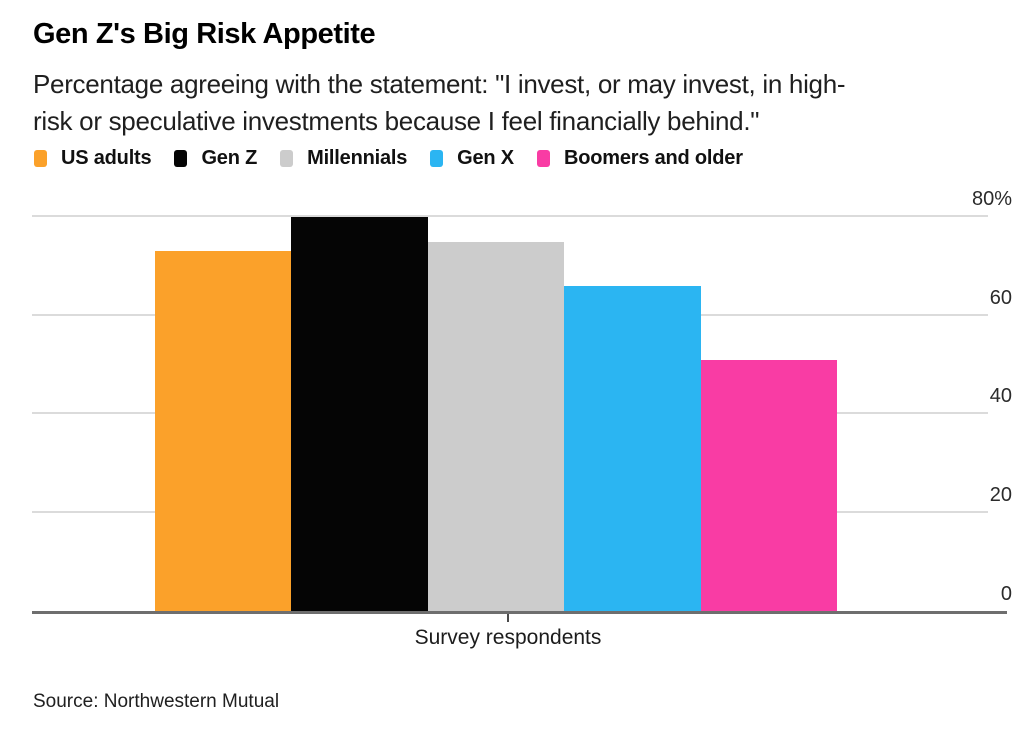 This screenshot has height=732, width=1024. Describe the element at coordinates (485, 158) in the screenshot. I see `legend-label: Gen X` at that location.